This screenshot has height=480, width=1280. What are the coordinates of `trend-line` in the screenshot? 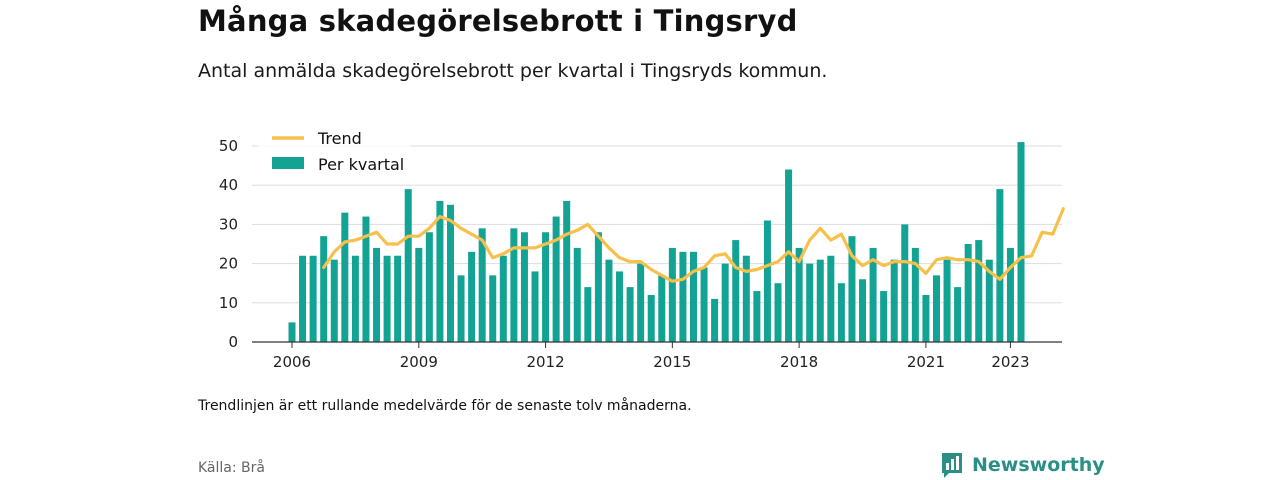 It's located at (693, 245).